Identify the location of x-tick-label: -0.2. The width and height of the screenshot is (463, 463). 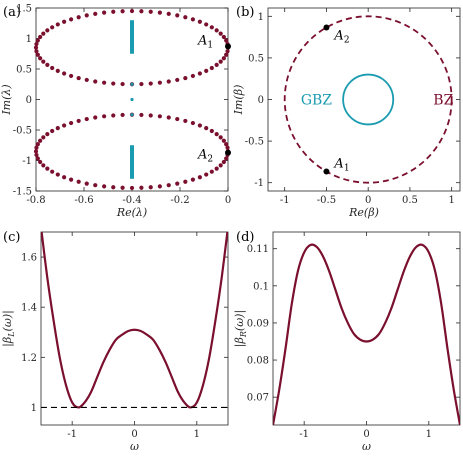
(179, 200).